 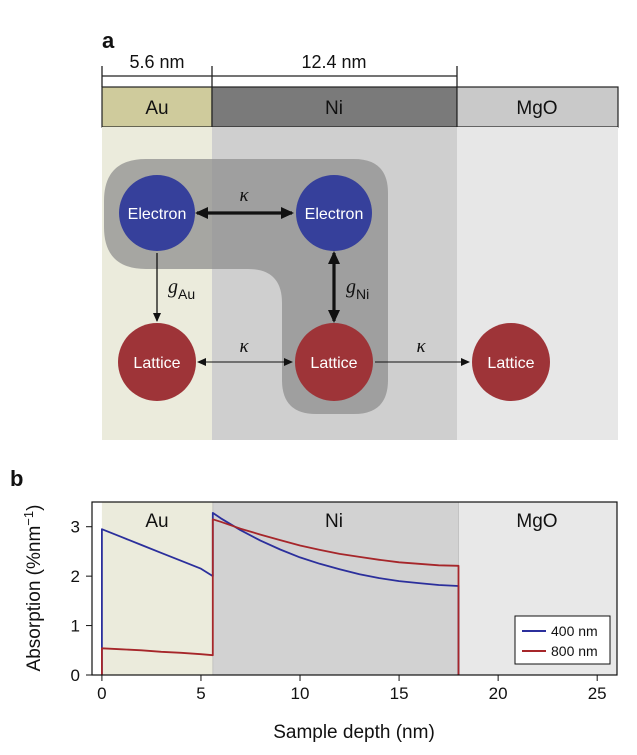 I want to click on mgo-region-label: MgO, so click(x=536, y=521).